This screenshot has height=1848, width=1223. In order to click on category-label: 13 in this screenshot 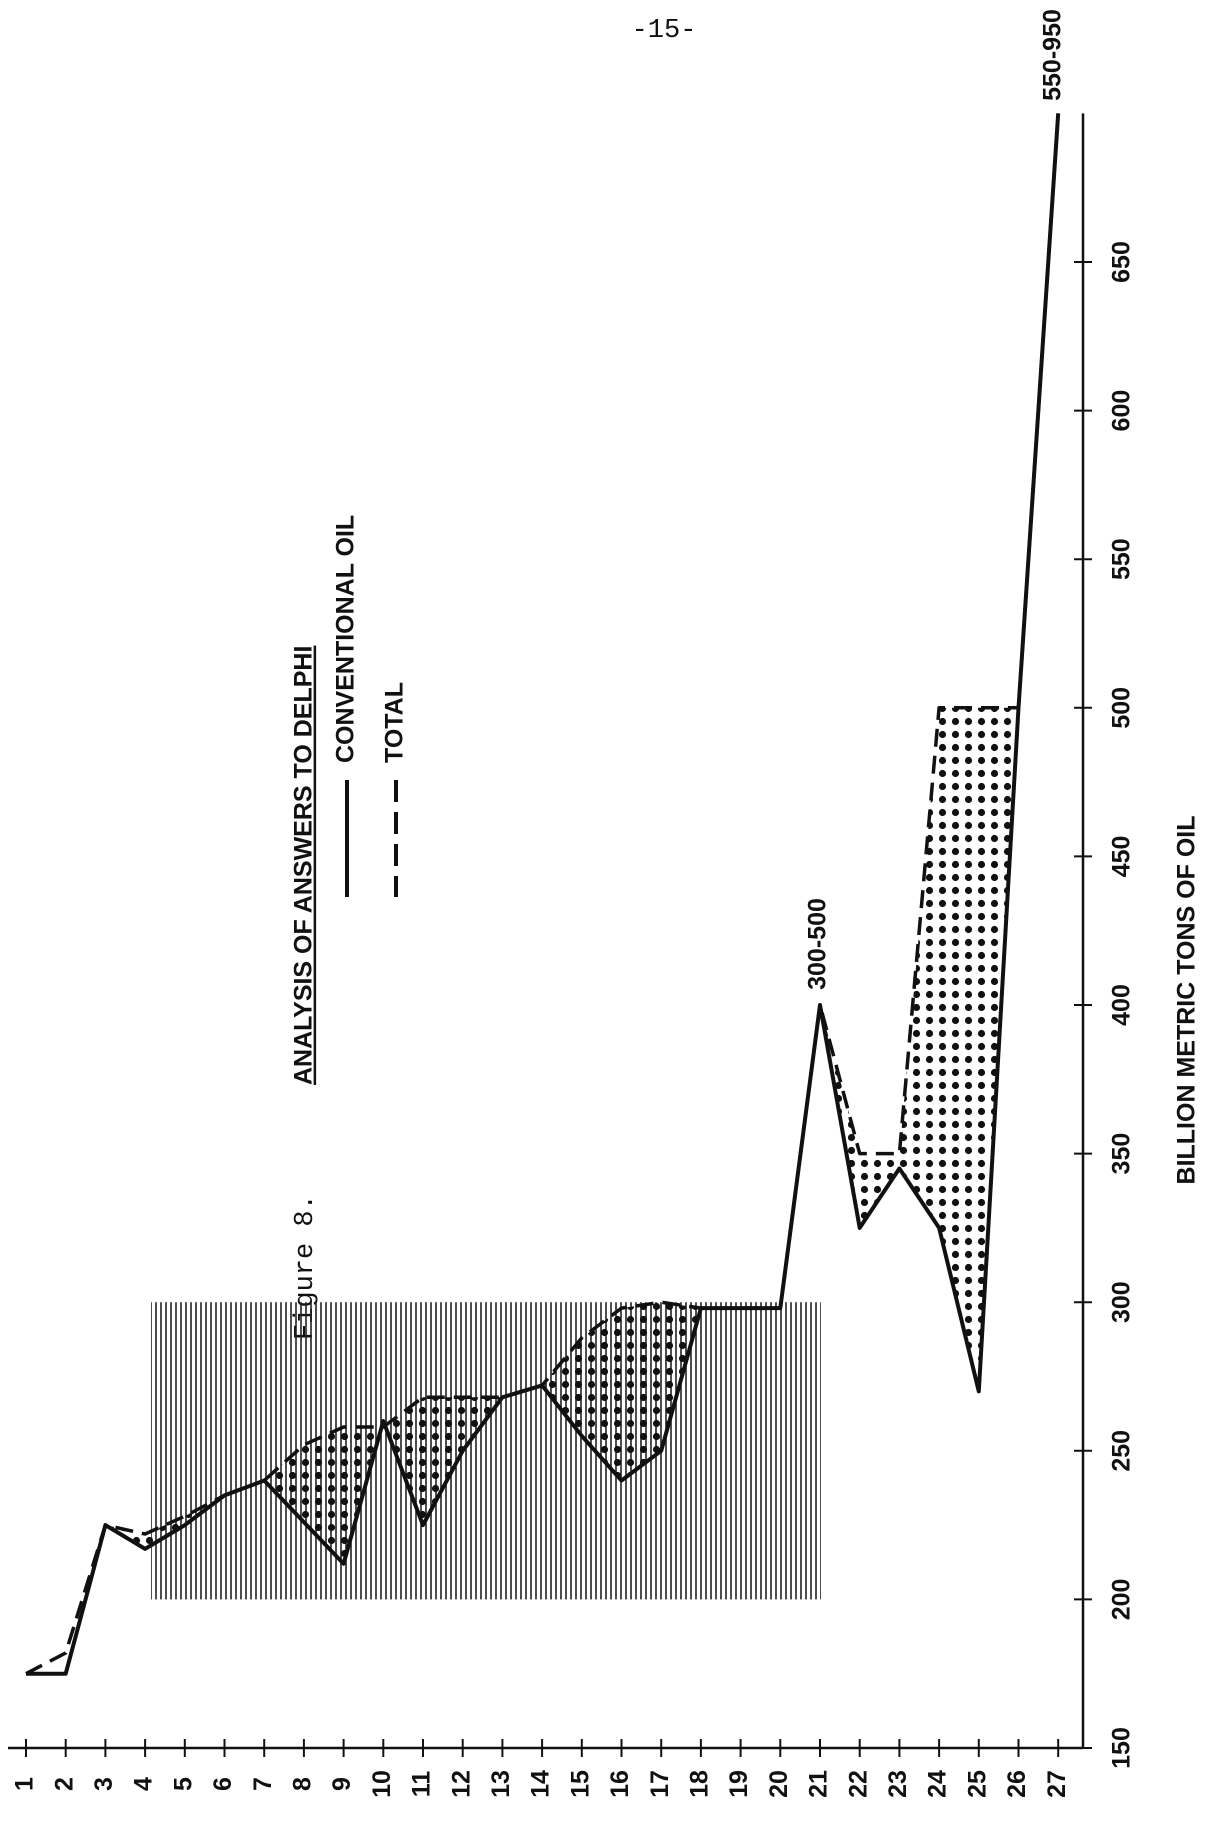, I will do `click(501, 1784)`.